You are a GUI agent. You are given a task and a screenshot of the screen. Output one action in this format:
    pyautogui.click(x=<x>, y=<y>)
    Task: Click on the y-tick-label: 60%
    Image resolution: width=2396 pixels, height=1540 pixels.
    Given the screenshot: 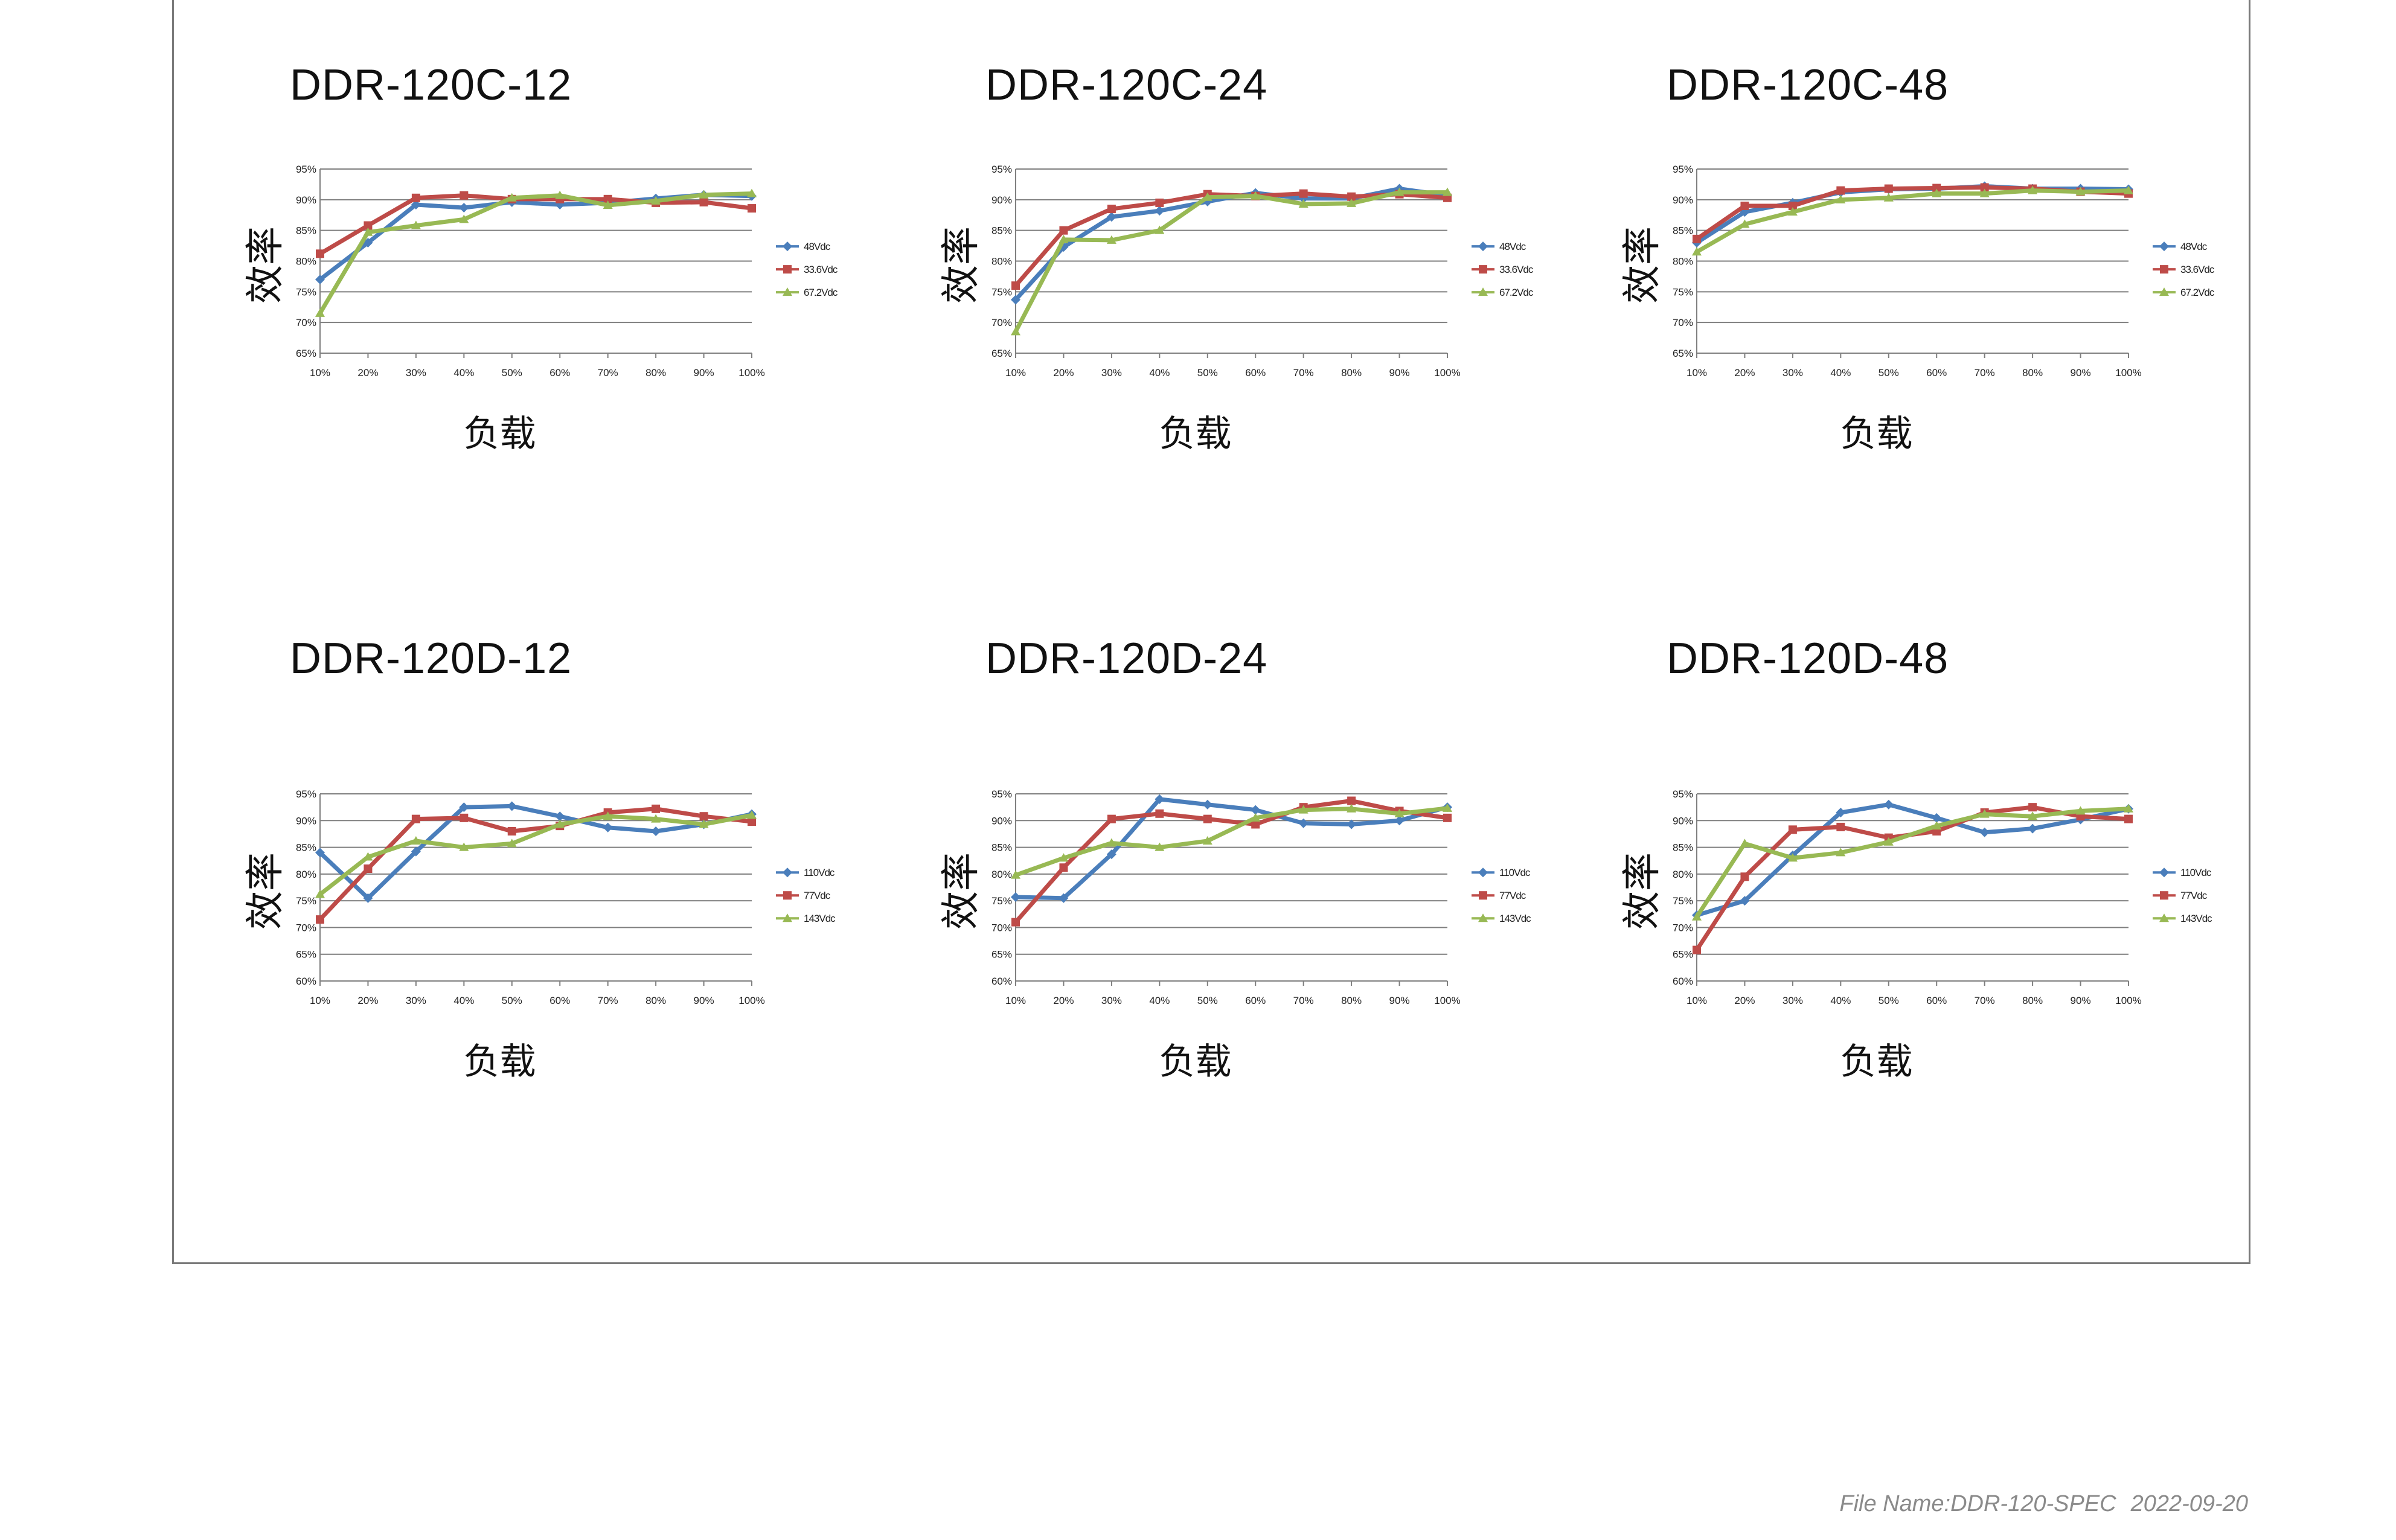 What is the action you would take?
    pyautogui.click(x=1002, y=981)
    